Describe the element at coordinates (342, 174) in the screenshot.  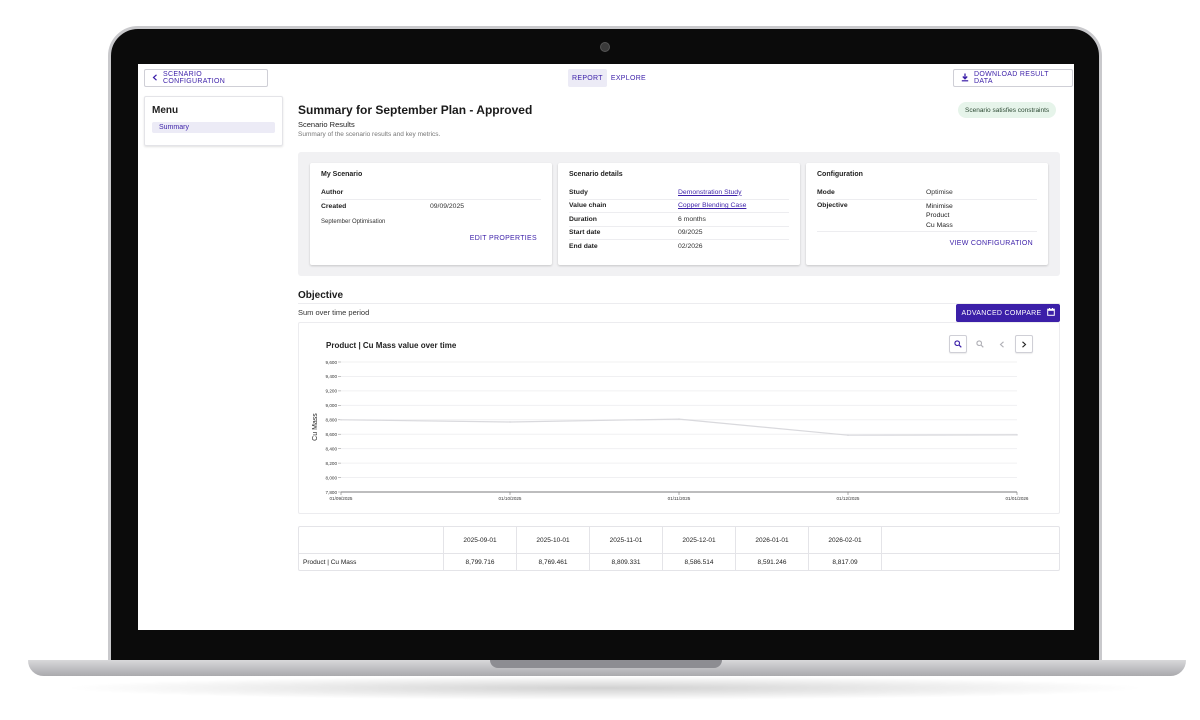
I see `my-scenario-title: My Scenario` at that location.